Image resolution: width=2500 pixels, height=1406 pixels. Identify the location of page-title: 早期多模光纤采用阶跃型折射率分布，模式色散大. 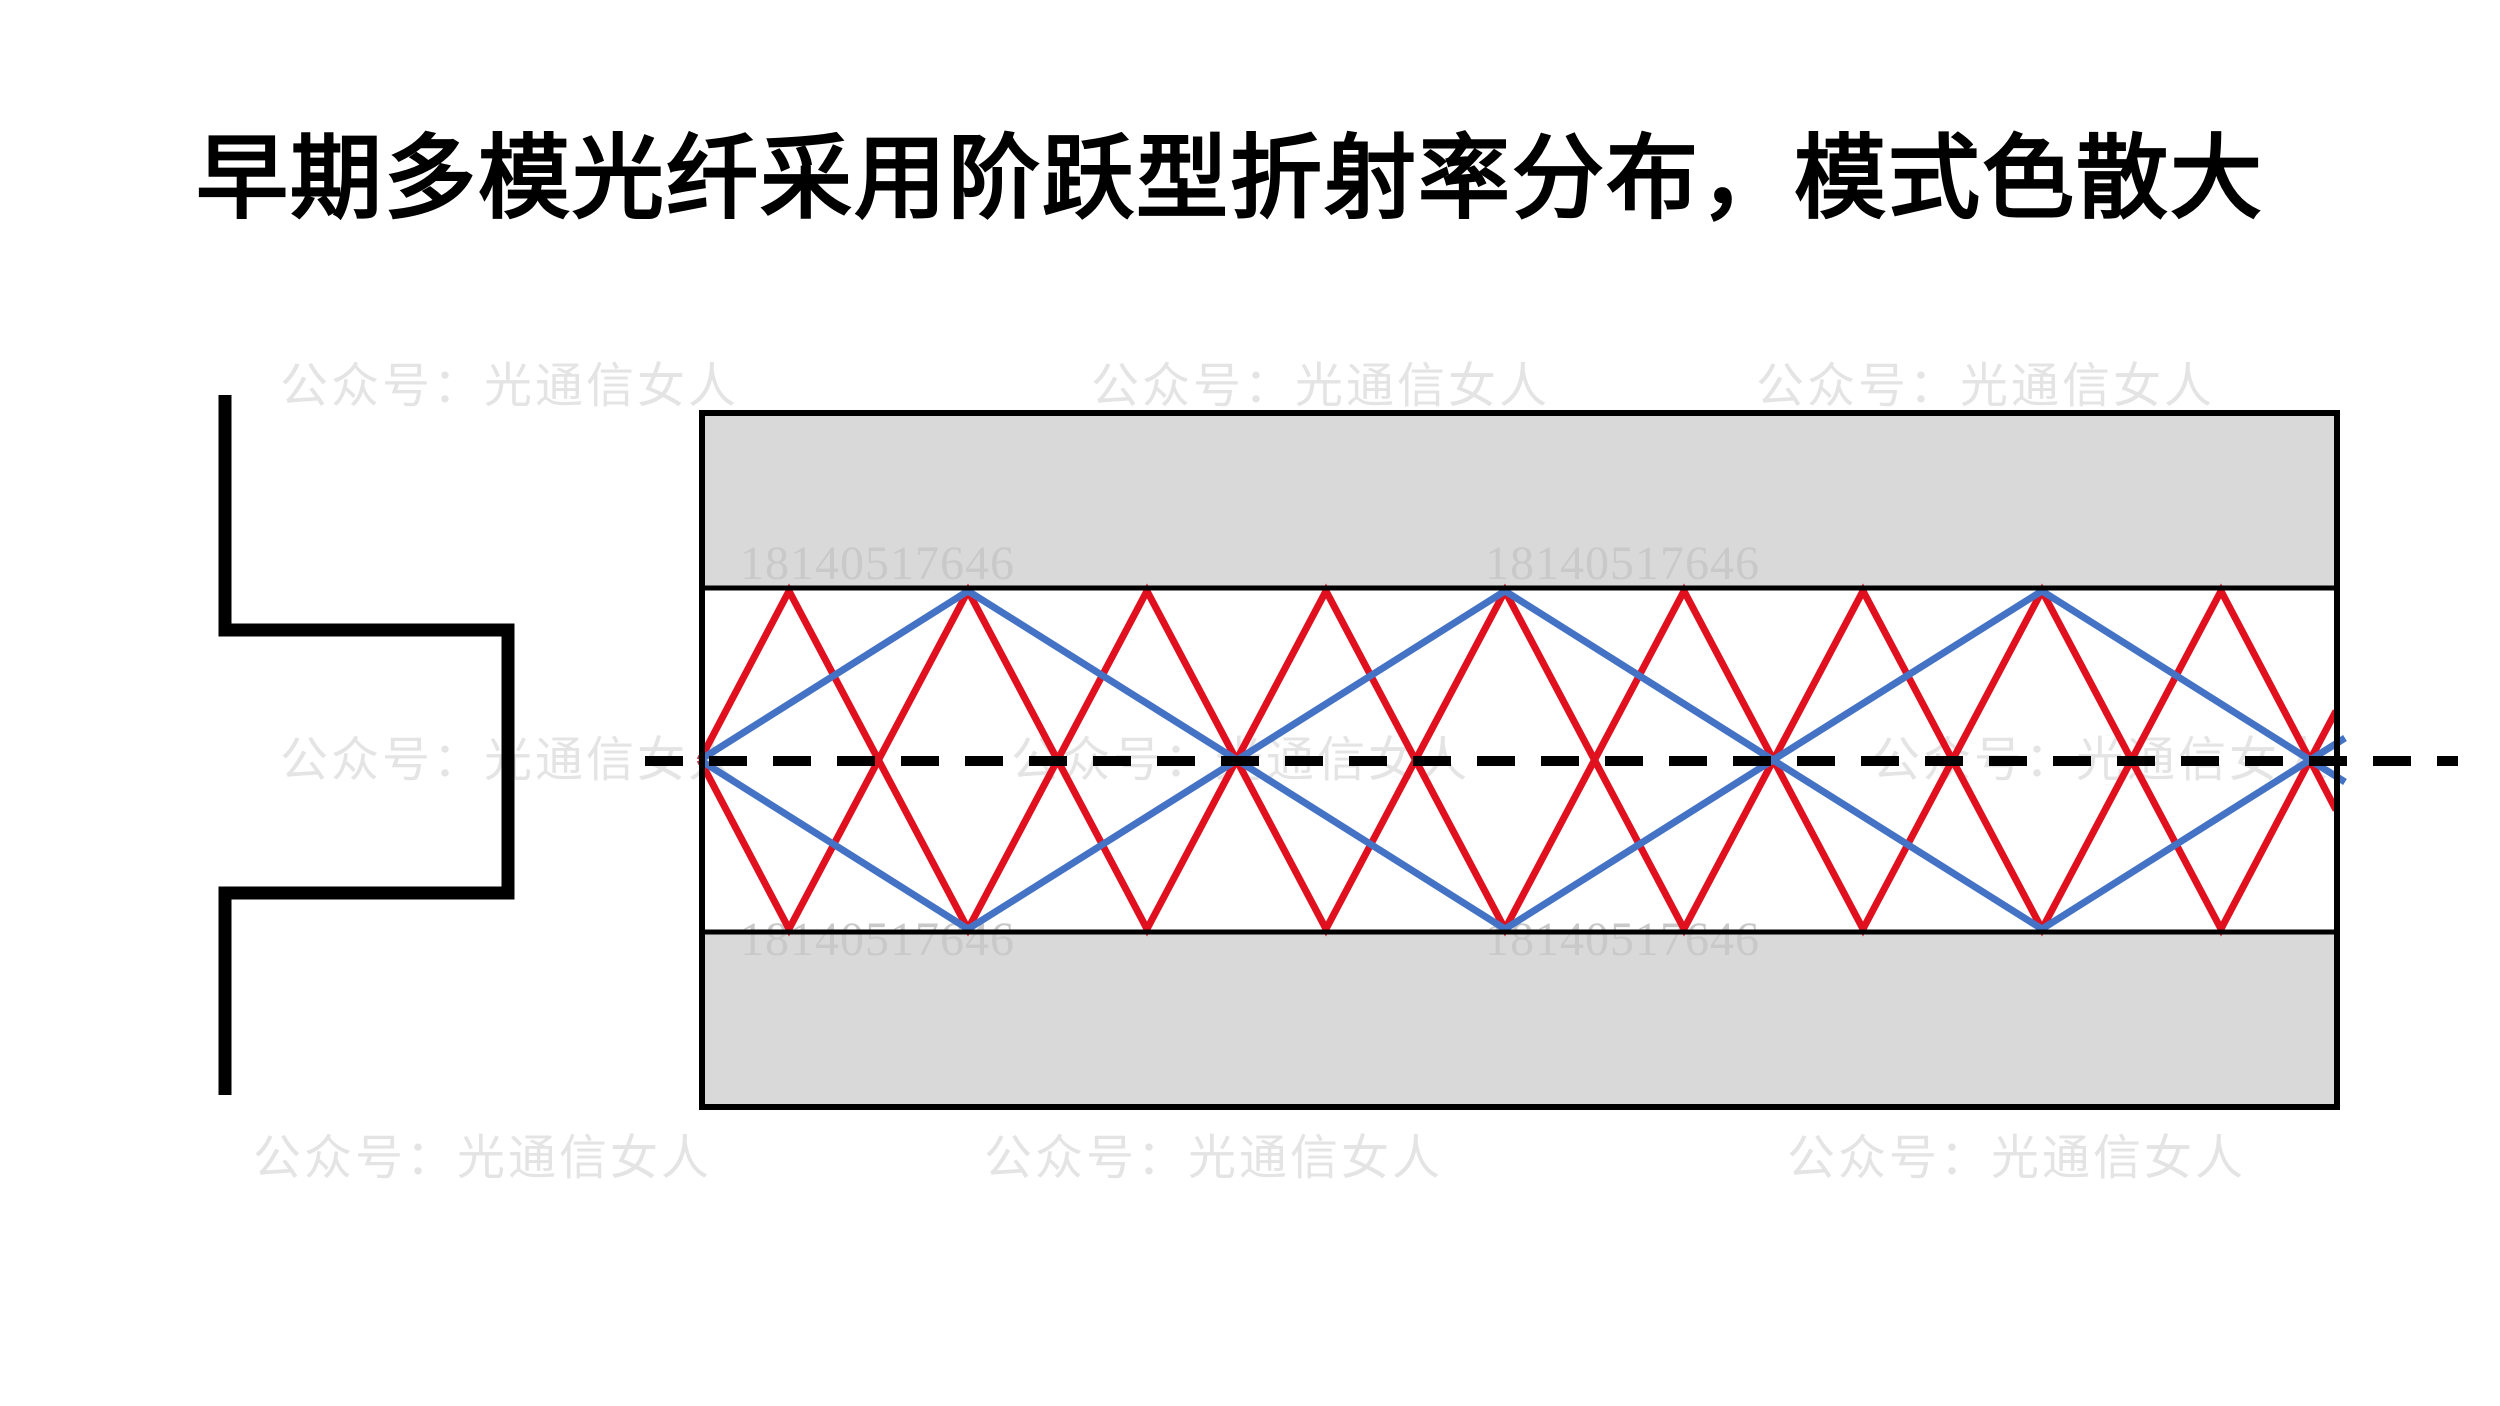
(1230, 179).